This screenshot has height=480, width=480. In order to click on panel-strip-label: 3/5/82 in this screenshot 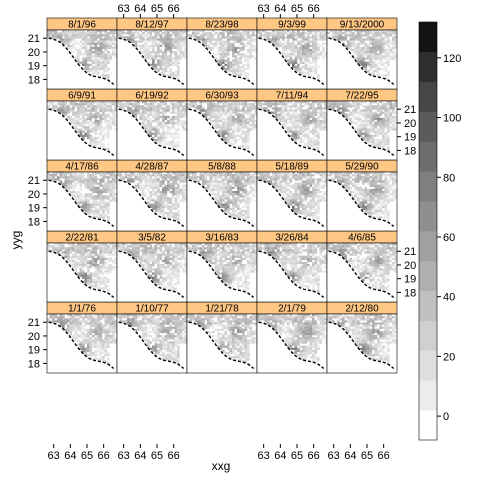, I will do `click(152, 238)`.